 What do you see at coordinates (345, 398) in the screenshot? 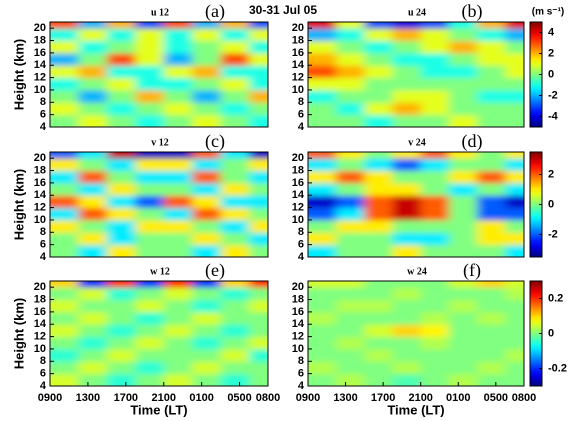
I see `x-tick-label: 1300` at bounding box center [345, 398].